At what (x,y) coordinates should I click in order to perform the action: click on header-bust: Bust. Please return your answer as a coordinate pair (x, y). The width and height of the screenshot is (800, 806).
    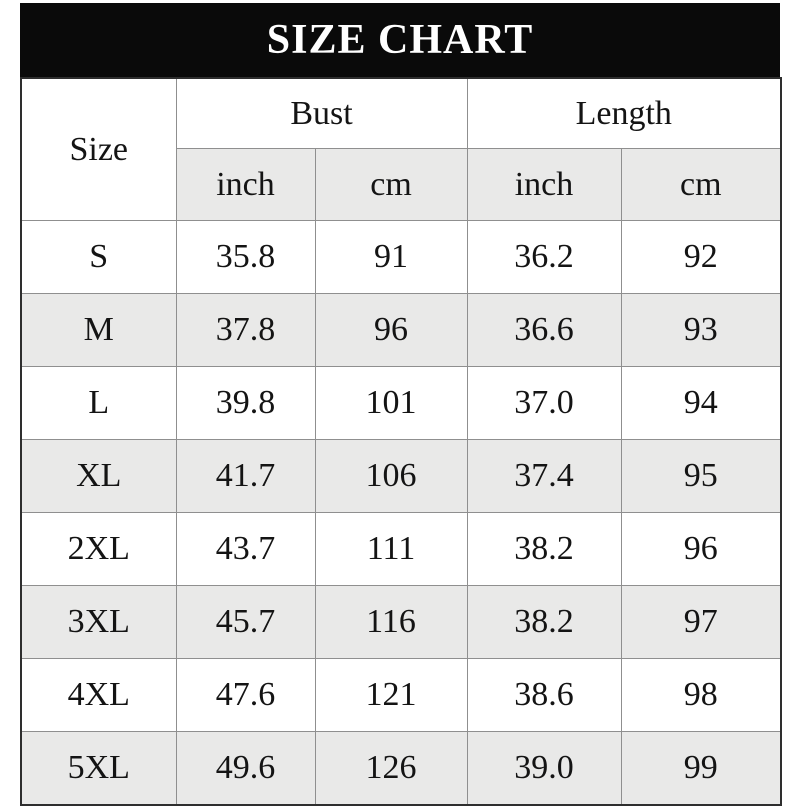
    Looking at the image, I should click on (321, 113).